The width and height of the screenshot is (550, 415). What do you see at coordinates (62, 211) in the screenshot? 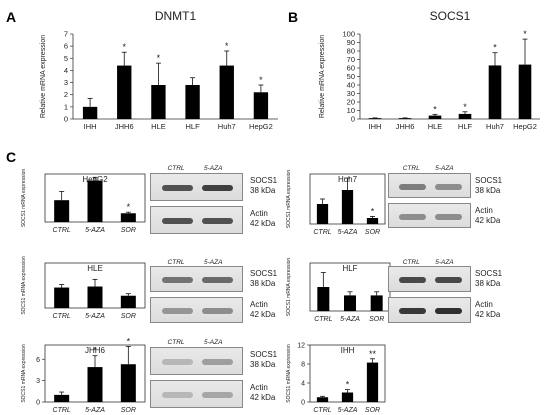
I see `bar-c-hepg2-ctrl` at bounding box center [62, 211].